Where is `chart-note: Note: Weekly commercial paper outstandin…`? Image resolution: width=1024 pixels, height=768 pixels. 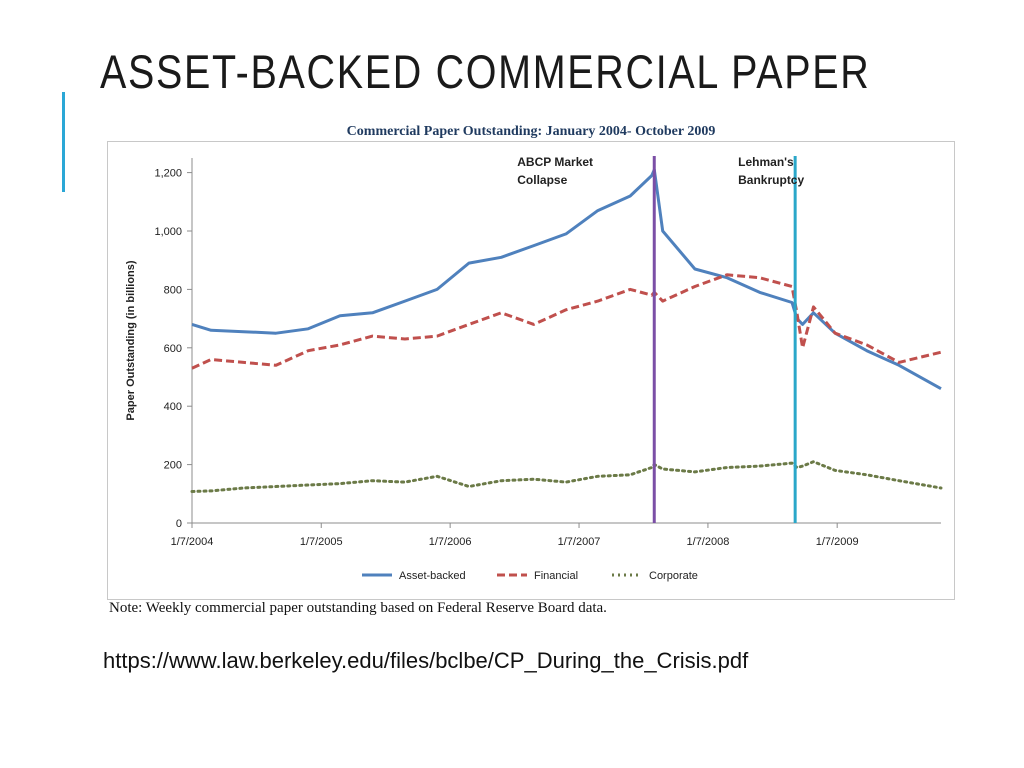 chart-note: Note: Weekly commercial paper outstandin… is located at coordinates (358, 608).